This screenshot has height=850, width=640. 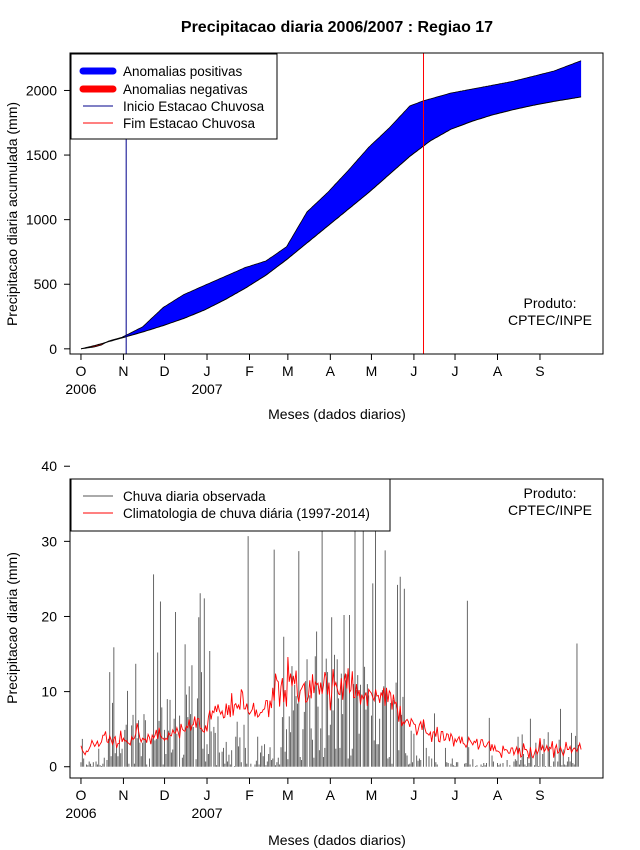 What do you see at coordinates (246, 513) in the screenshot?
I see `legend-label-climatology: Climatologia de chuva diária (1997-2014)` at bounding box center [246, 513].